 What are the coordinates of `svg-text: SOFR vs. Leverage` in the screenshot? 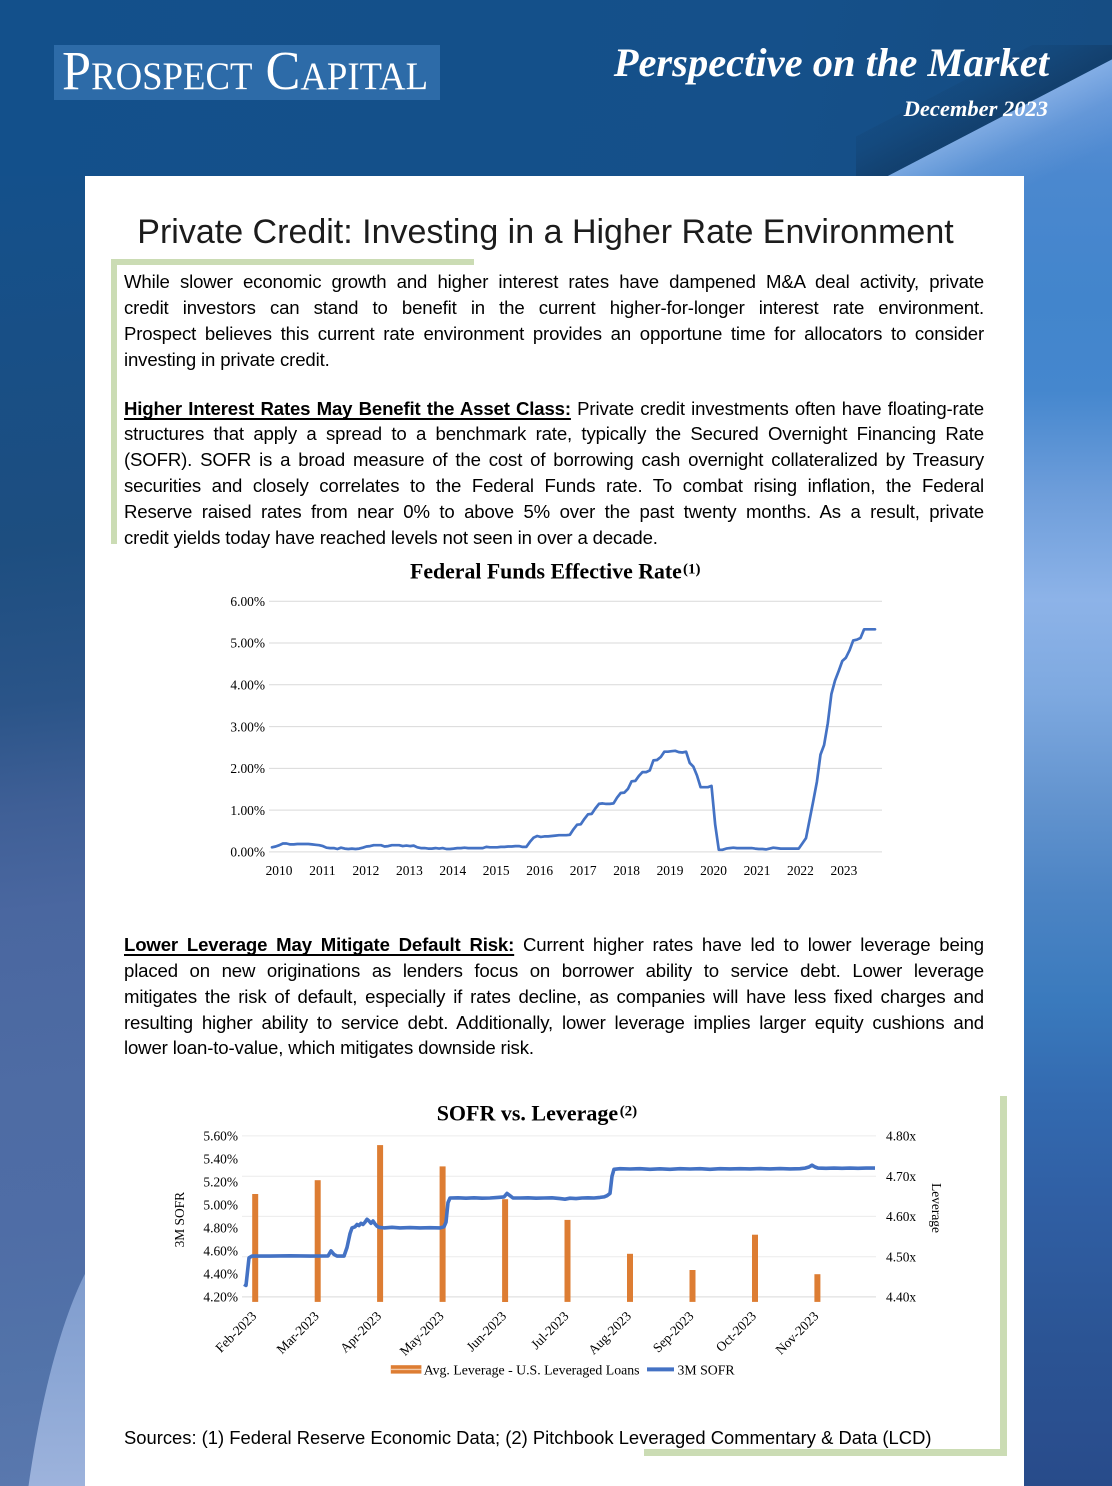 It's located at (528, 1113).